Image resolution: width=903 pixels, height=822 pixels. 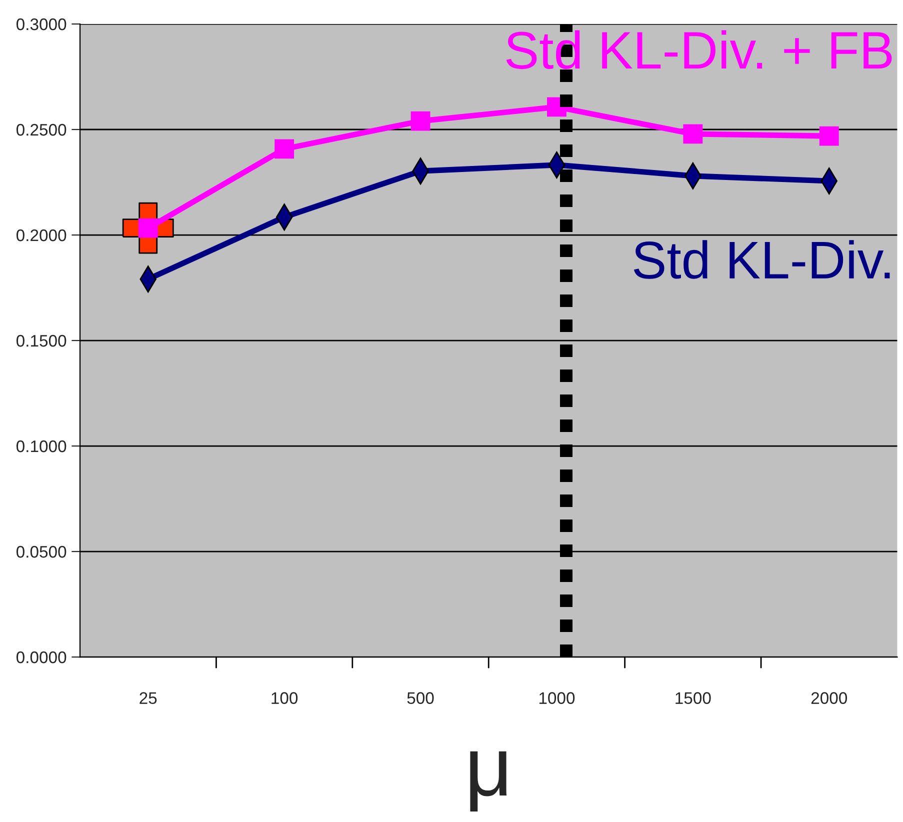 I want to click on series-label: Std KL-Div. + FB, so click(x=699, y=50).